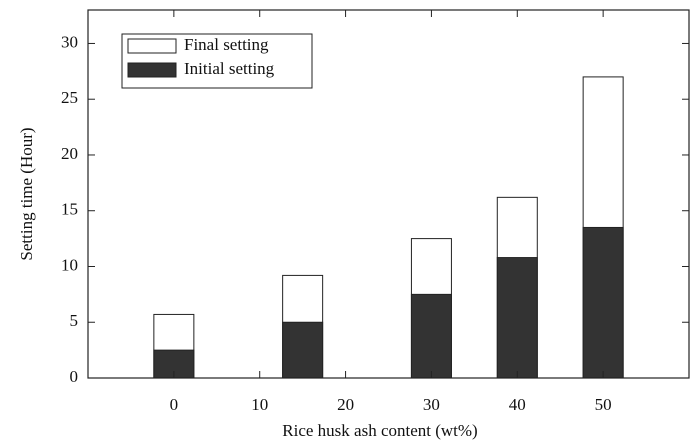  What do you see at coordinates (174, 404) in the screenshot?
I see `x-tick-label: 0` at bounding box center [174, 404].